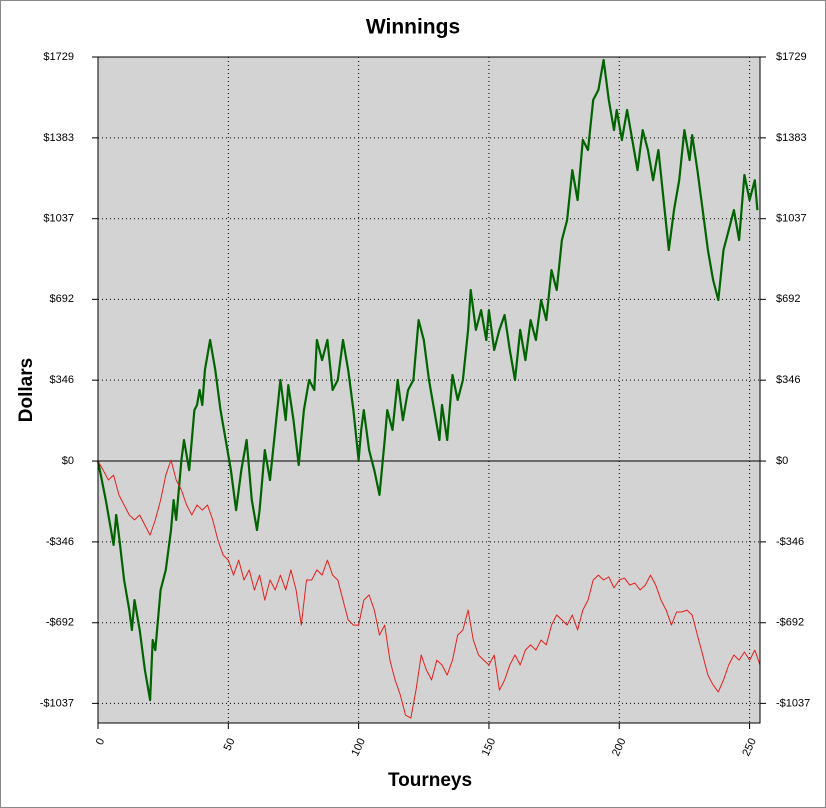  What do you see at coordinates (790, 542) in the screenshot?
I see `y2-tick-label: -$346` at bounding box center [790, 542].